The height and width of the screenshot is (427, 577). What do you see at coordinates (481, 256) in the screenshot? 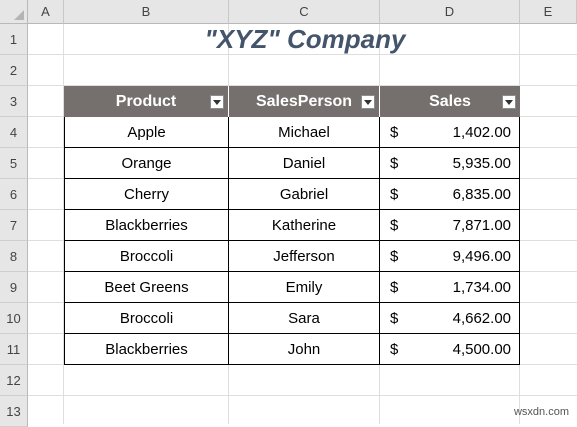
I see `sales-value: 9,496.00` at bounding box center [481, 256].